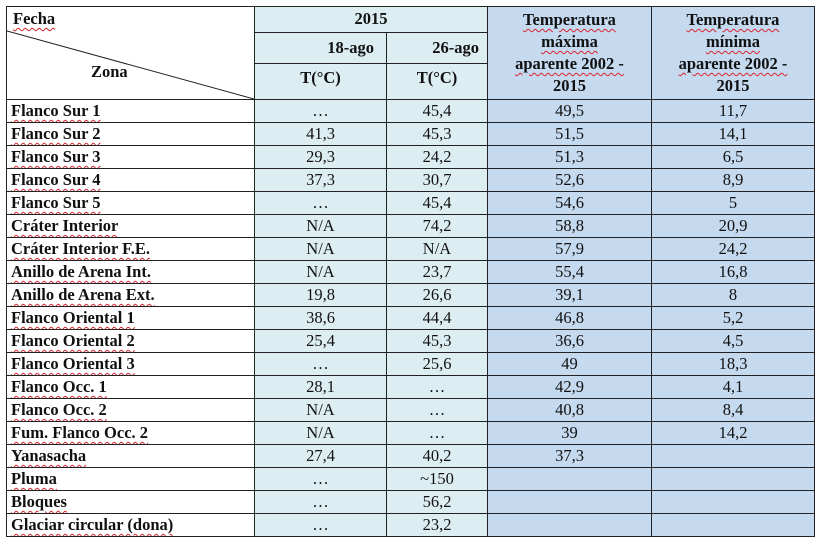  I want to click on table-row: Cráter Interior F.E. N/A N/A 57,9 24,2, so click(410, 249).